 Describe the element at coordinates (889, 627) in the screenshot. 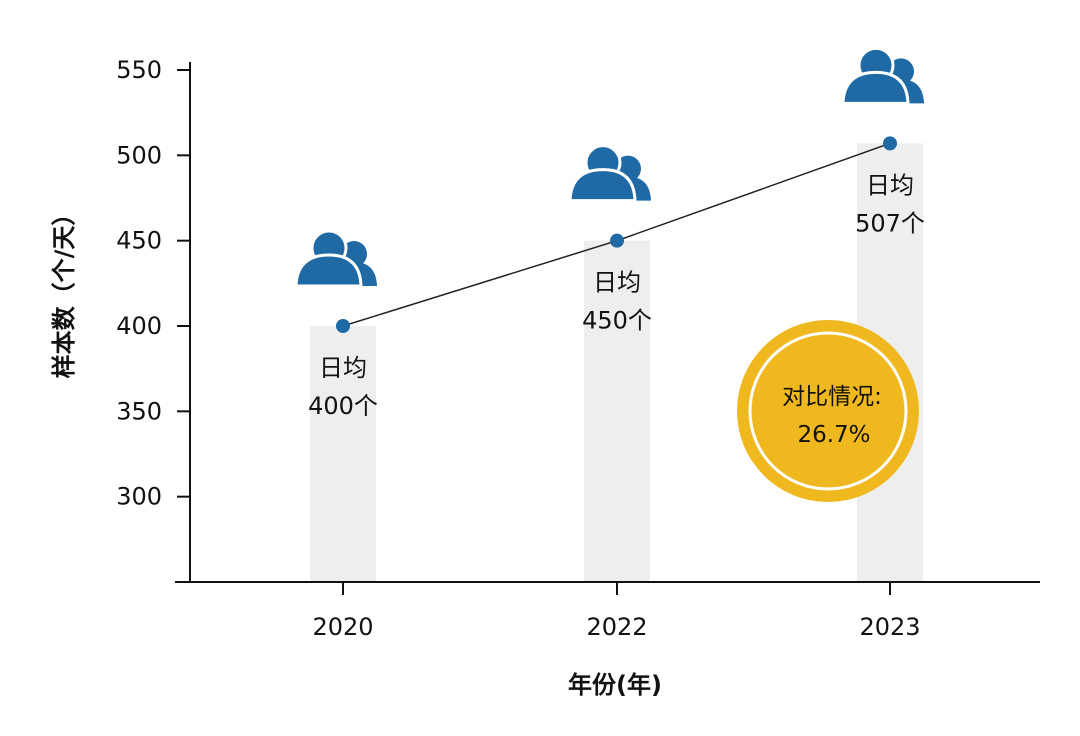

I see `x-tick-label: 2023` at that location.